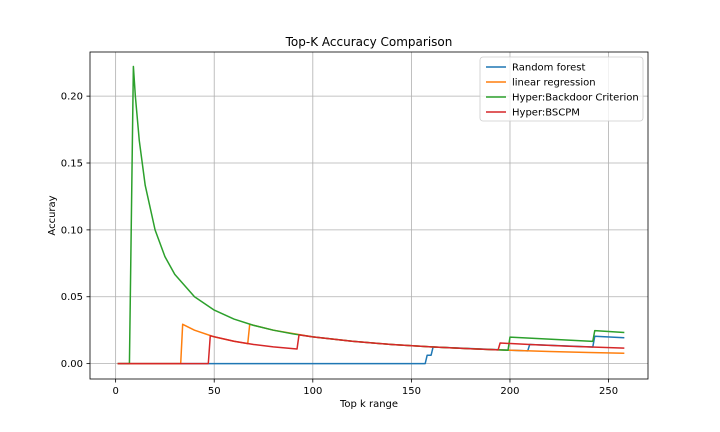  I want to click on y-tick-label: 0.00, so click(72, 364).